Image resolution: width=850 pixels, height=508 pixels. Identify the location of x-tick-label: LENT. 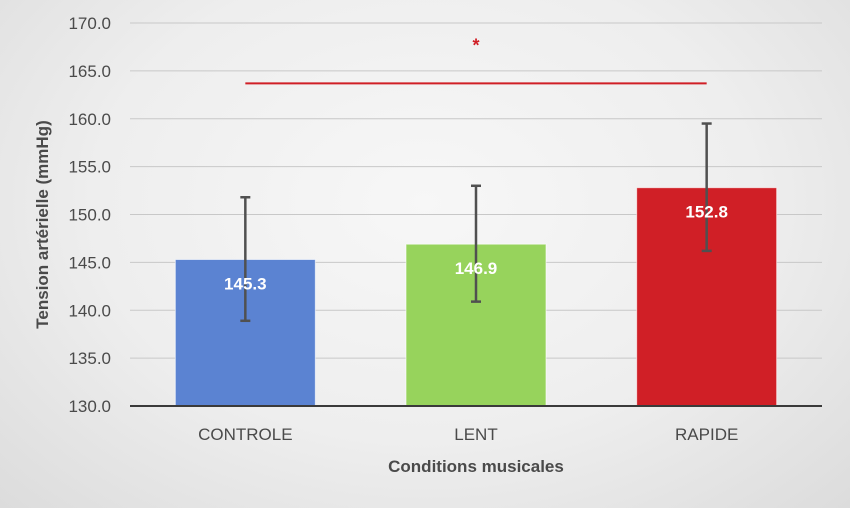
(475, 434).